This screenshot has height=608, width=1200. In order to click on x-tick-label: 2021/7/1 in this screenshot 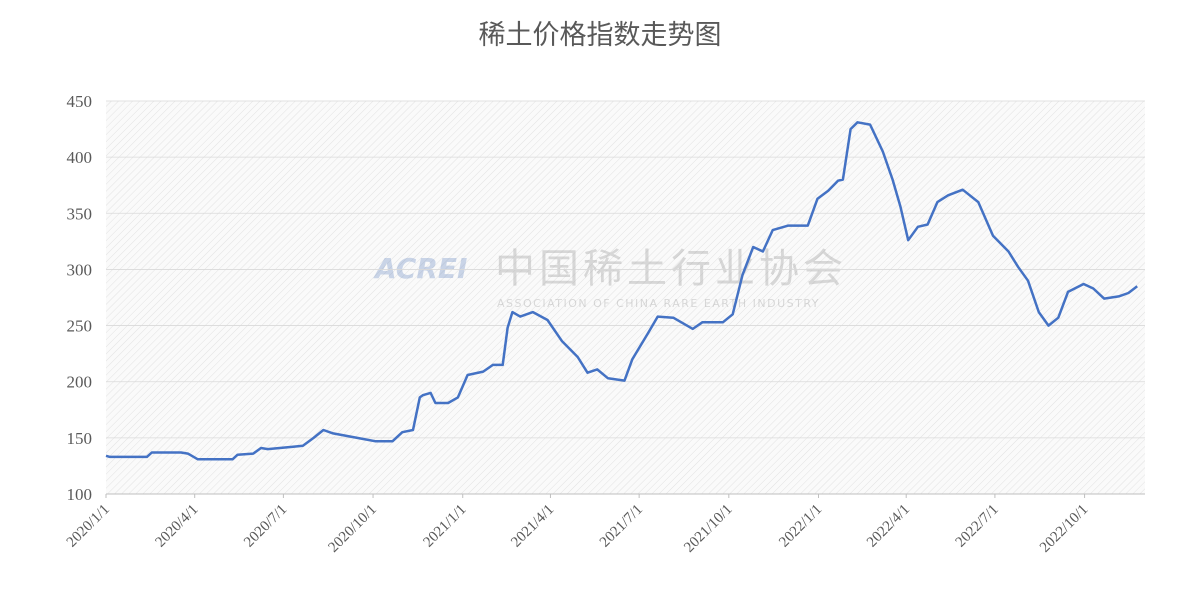, I will do `click(621, 526)`.